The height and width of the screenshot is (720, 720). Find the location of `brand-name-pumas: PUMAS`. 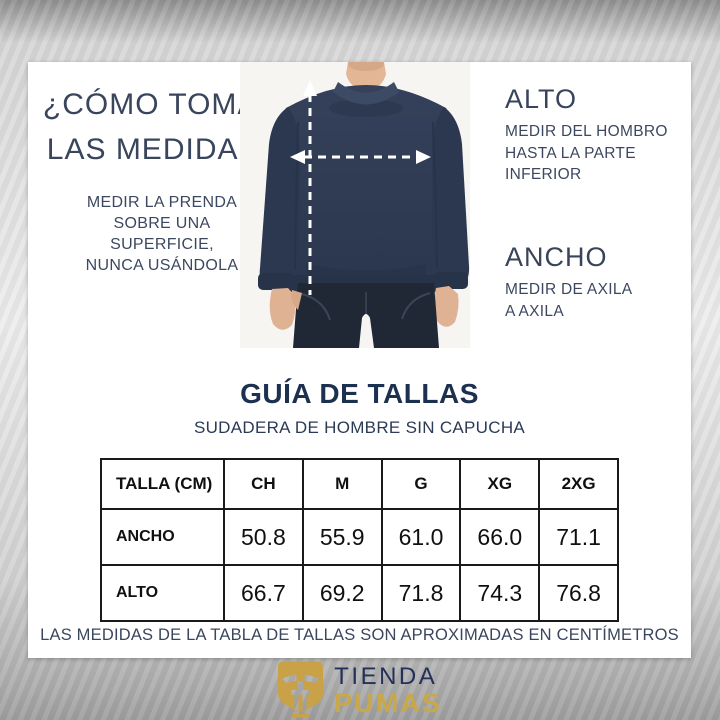

brand-name-pumas: PUMAS is located at coordinates (388, 703).